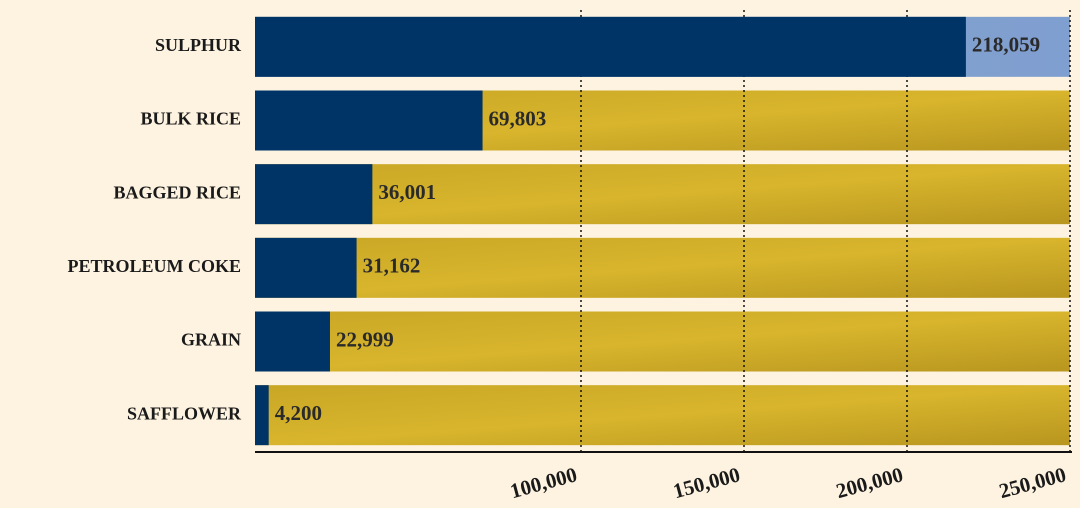 The width and height of the screenshot is (1080, 508). I want to click on y-tick-label: GRAIN, so click(211, 340).